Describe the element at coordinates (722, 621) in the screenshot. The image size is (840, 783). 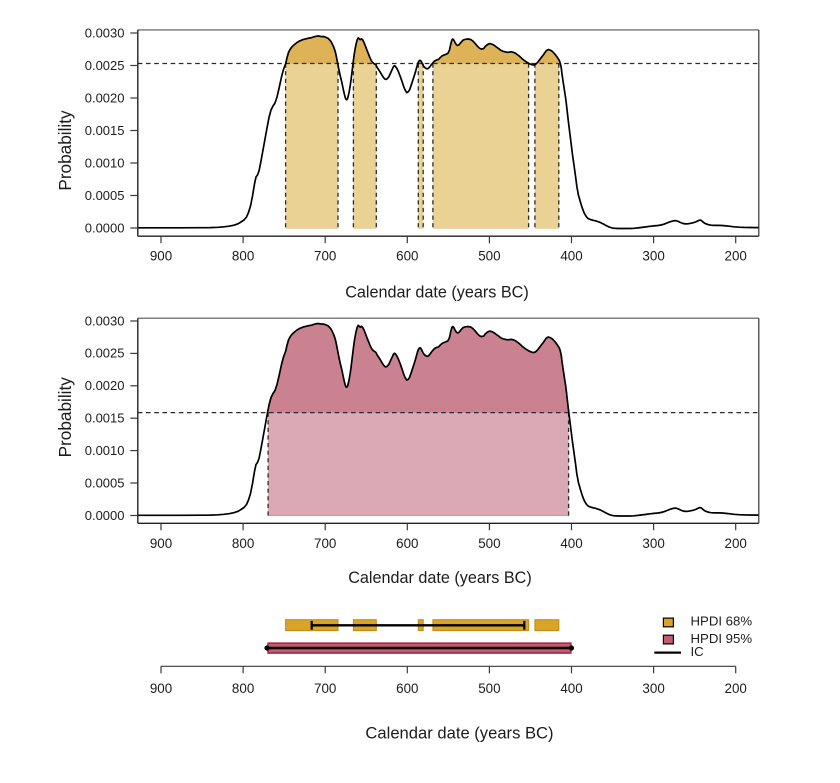
I see `svg-text: HPDI 68%` at that location.